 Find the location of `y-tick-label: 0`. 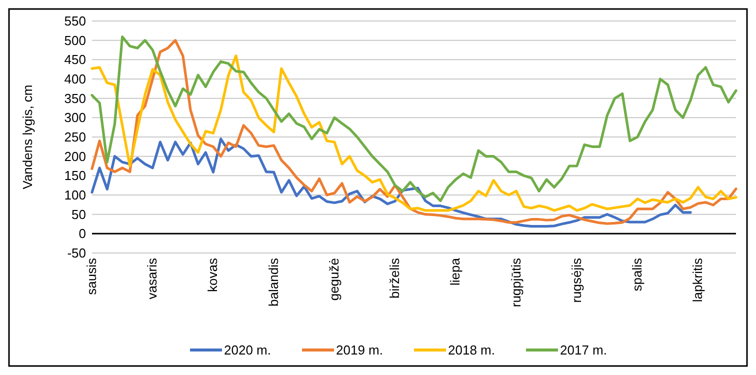

y-tick-label: 0 is located at coordinates (82, 234).